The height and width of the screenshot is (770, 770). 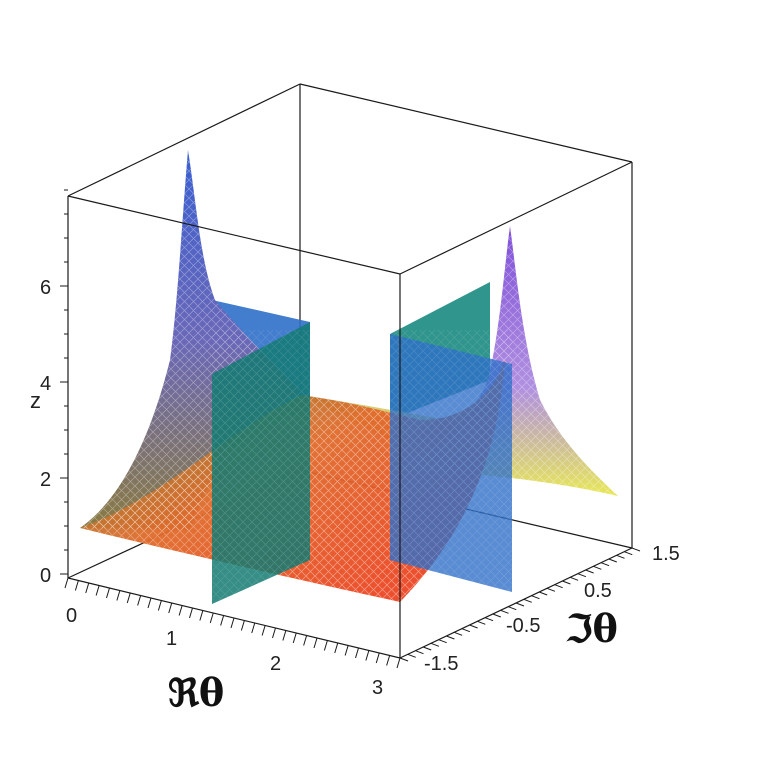 I want to click on z-axis-title: z, so click(x=35, y=400).